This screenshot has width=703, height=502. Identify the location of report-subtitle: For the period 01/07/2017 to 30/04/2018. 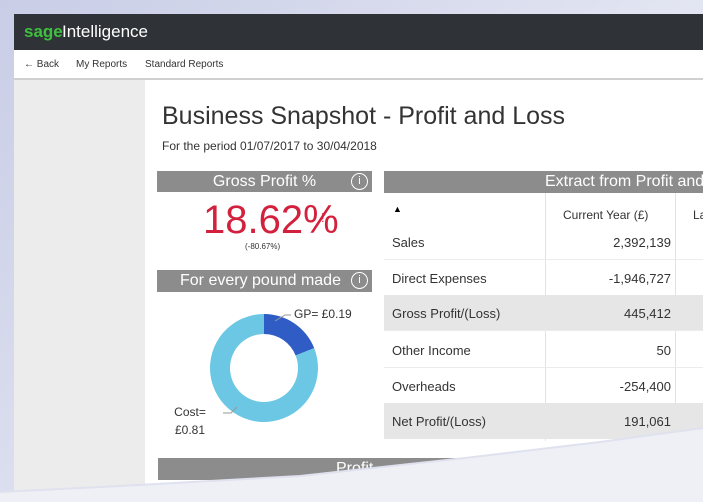
(269, 146).